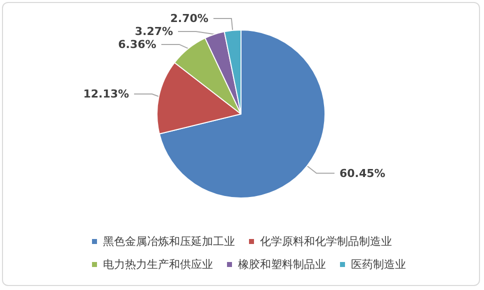 Image resolution: width=484 pixels, height=290 pixels. What do you see at coordinates (326, 241) in the screenshot?
I see `legend-label: 化学原料和化学制品制造业` at bounding box center [326, 241].